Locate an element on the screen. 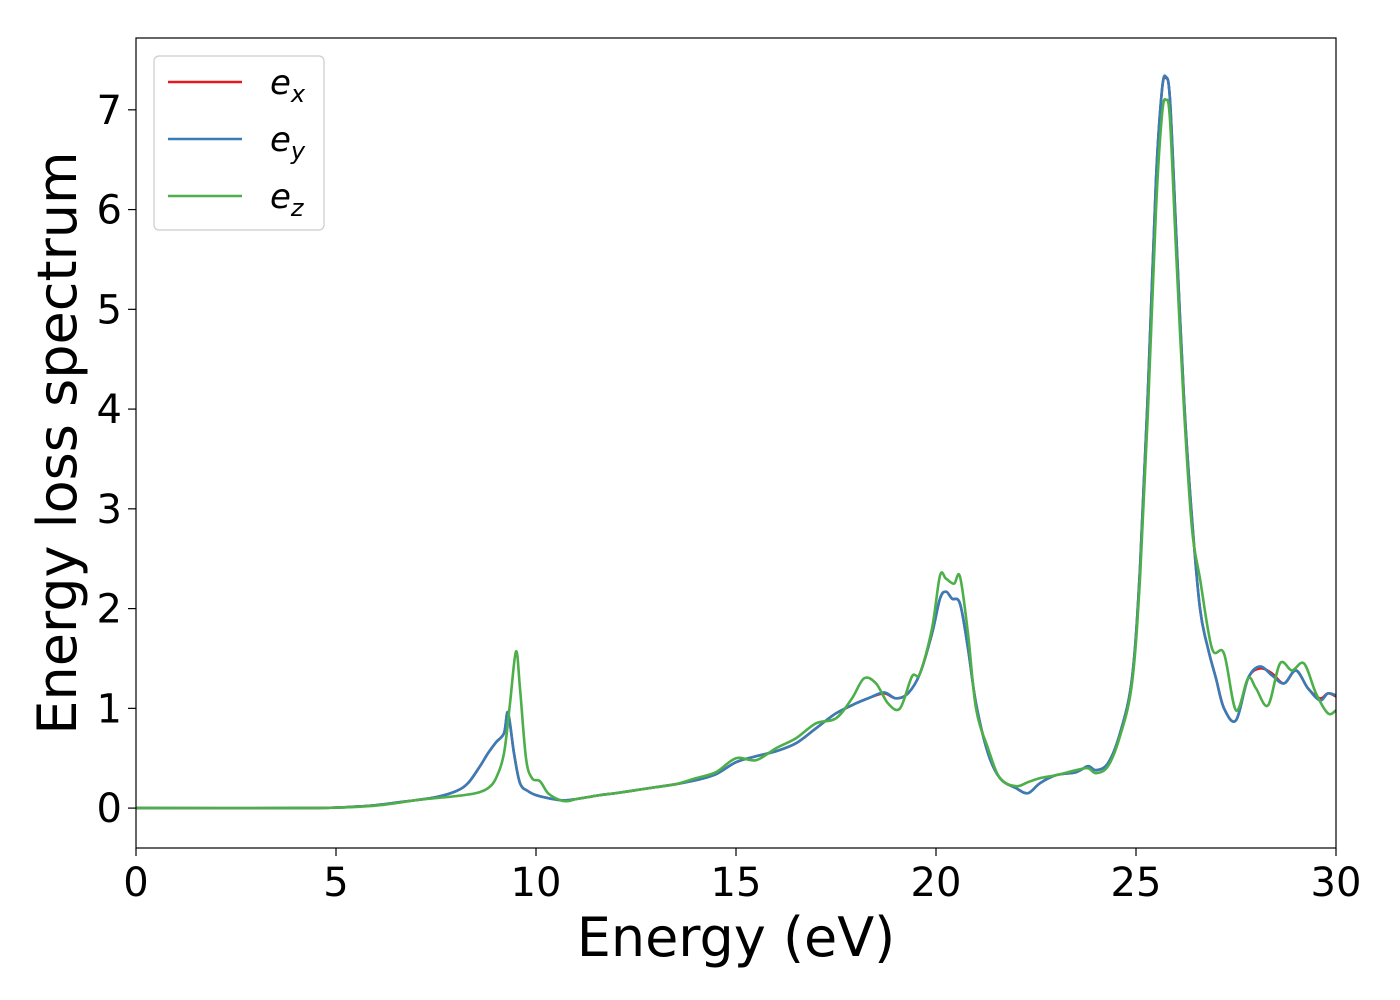 Image resolution: width=1400 pixels, height=1000 pixels. y-axis-ticks: 0 1 2 3 4 5 6 7 is located at coordinates (116, 460).